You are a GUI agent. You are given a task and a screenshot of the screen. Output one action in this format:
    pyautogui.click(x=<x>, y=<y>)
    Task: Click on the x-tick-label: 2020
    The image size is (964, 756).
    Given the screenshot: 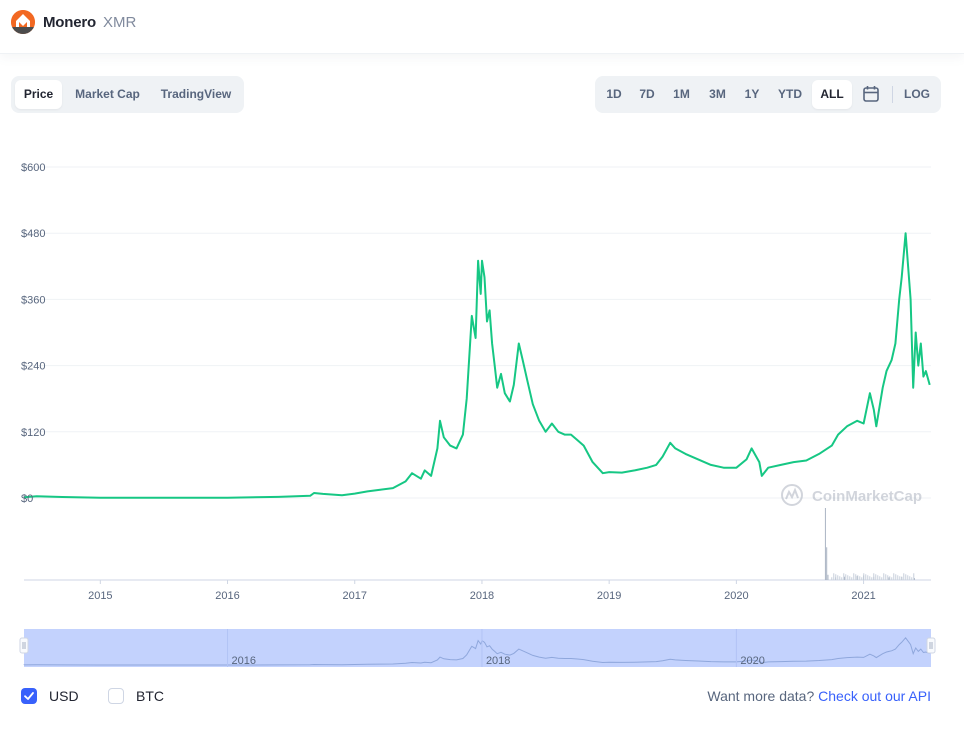 What is the action you would take?
    pyautogui.click(x=736, y=596)
    